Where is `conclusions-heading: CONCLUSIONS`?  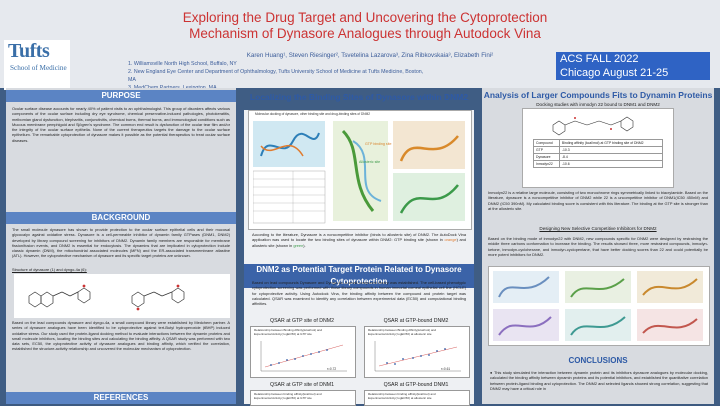 conclusions-heading: CONCLUSIONS is located at coordinates (598, 360).